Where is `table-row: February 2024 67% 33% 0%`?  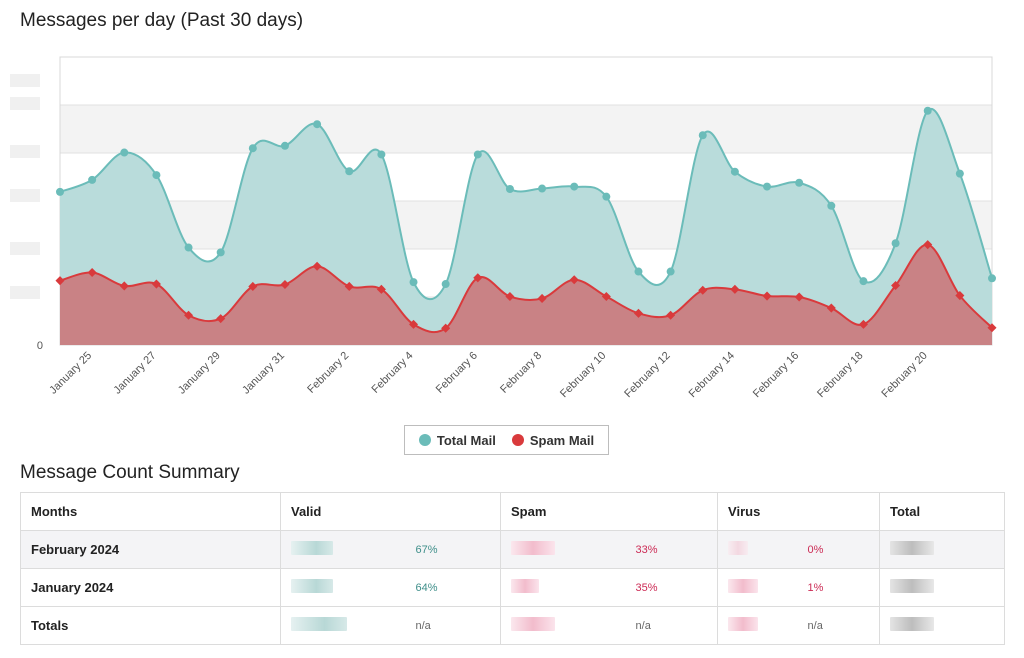
table-row: February 2024 67% 33% 0% is located at coordinates (513, 549).